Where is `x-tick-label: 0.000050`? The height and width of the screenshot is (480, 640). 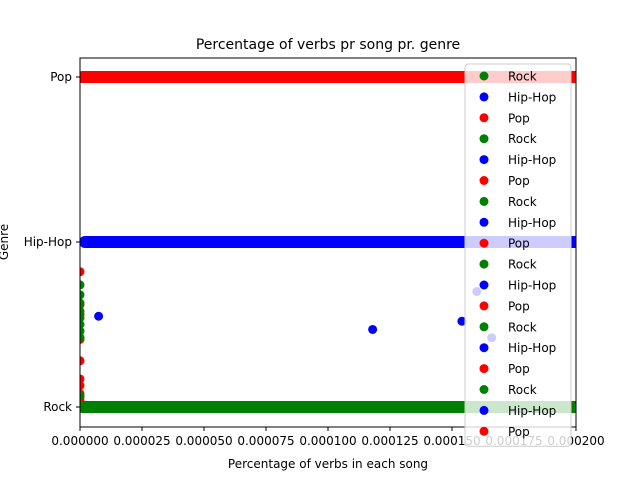 x-tick-label: 0.000050 is located at coordinates (203, 441).